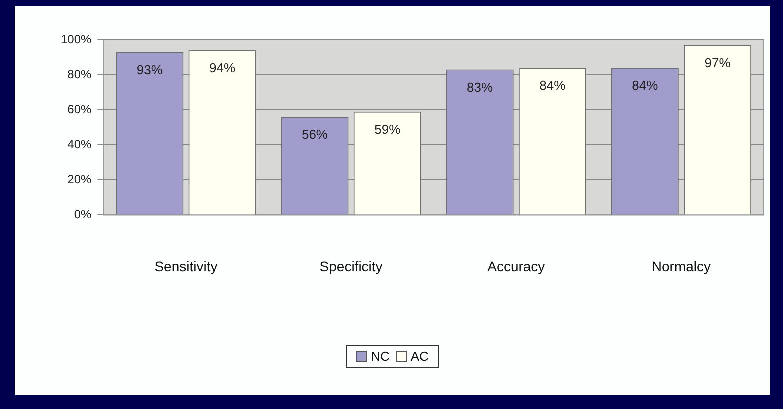 The height and width of the screenshot is (409, 783). Describe the element at coordinates (80, 179) in the screenshot. I see `y-tick-label: 20%` at that location.